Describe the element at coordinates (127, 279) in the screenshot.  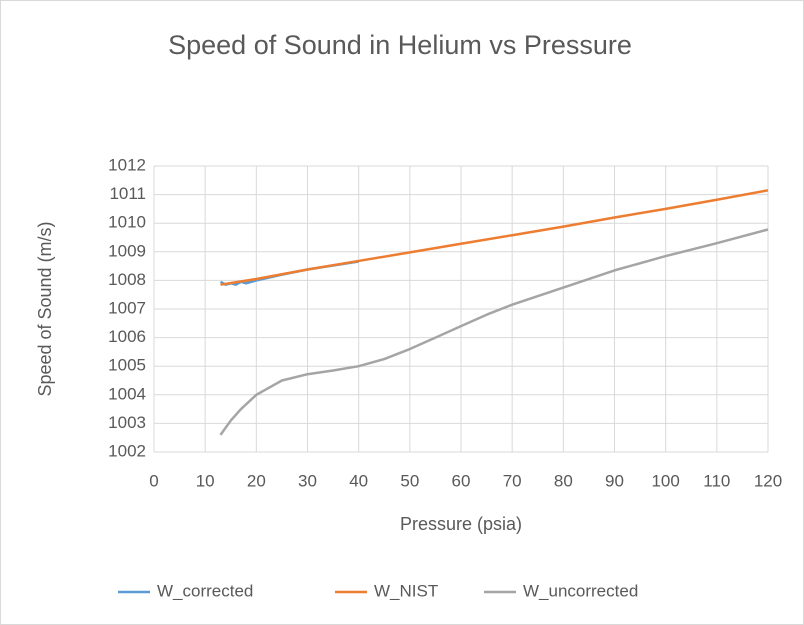
I see `y-tick-label: 1008` at that location.